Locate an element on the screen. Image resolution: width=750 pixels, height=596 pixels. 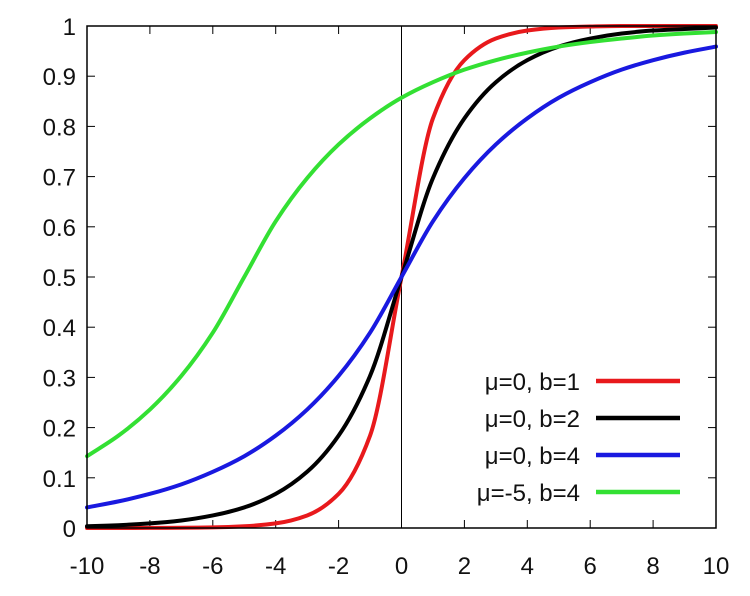
y-tick-label: 0.7 is located at coordinates (59, 178).